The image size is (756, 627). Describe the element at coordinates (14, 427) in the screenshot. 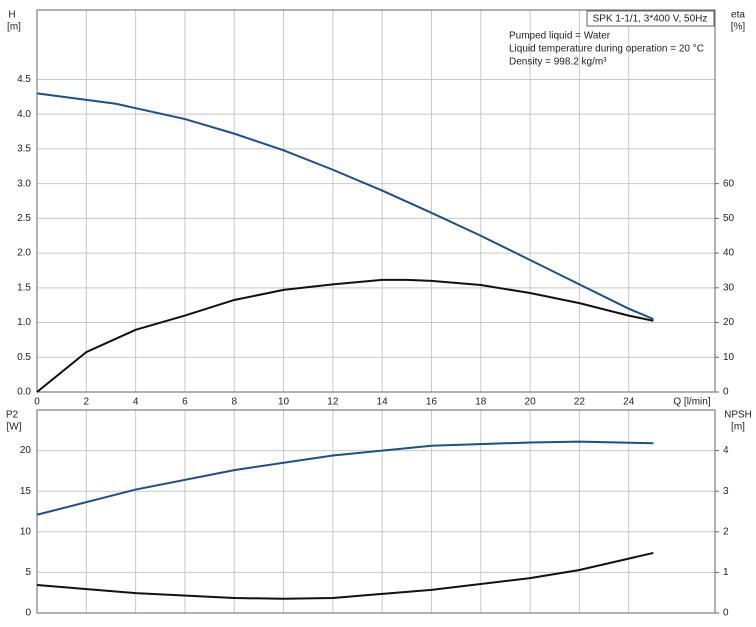

I see `y-axis-unit: [W]` at that location.